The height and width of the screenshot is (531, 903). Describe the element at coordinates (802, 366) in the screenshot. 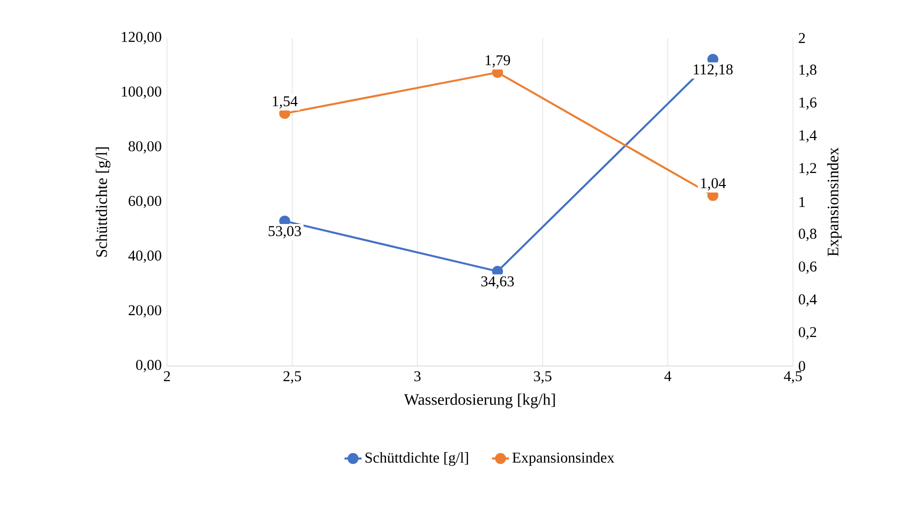

I see `y2-tick-label: 0` at that location.